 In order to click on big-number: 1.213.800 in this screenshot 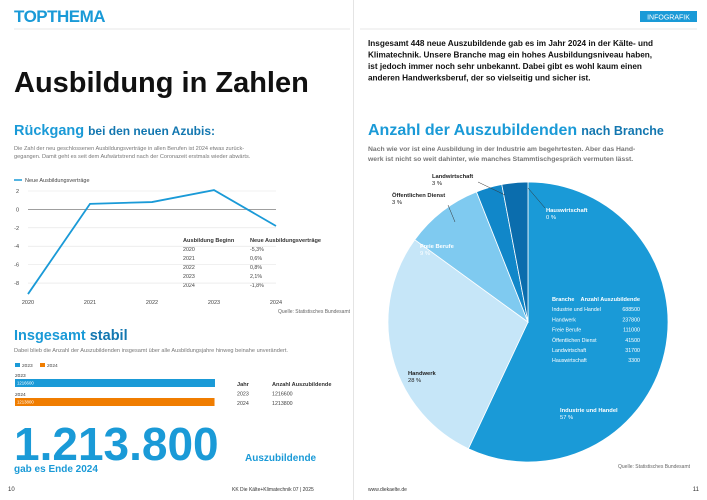, I will do `click(116, 444)`.